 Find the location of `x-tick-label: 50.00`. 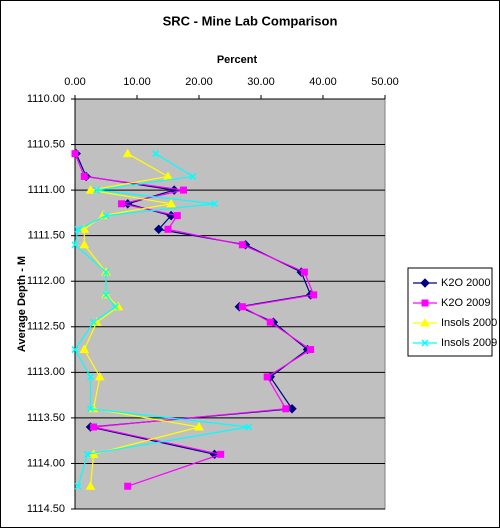

x-tick-label: 50.00 is located at coordinates (385, 82).